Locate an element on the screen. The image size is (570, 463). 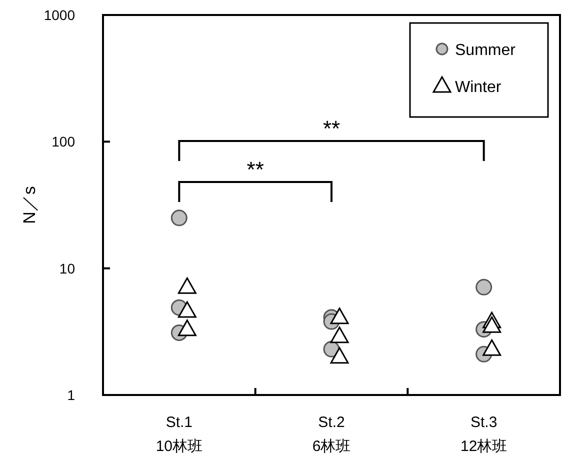
y-tick-label: 1000 is located at coordinates (60, 15).